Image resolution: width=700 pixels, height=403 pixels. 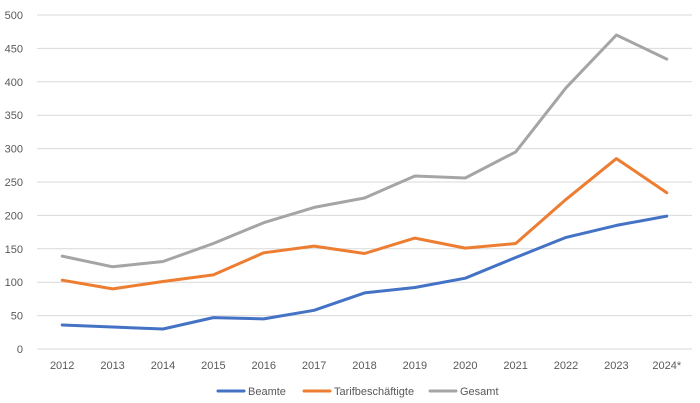 I want to click on x-tick-label: 2015, so click(x=213, y=366).